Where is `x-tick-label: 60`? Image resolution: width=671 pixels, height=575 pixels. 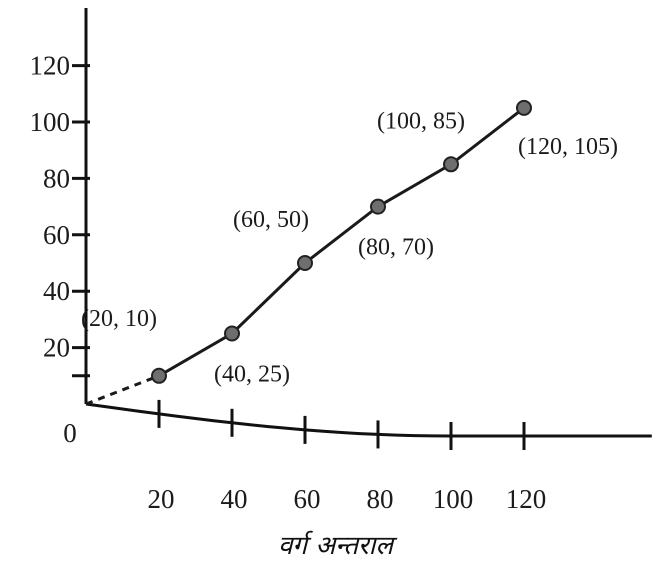
x-tick-label: 60 is located at coordinates (307, 499).